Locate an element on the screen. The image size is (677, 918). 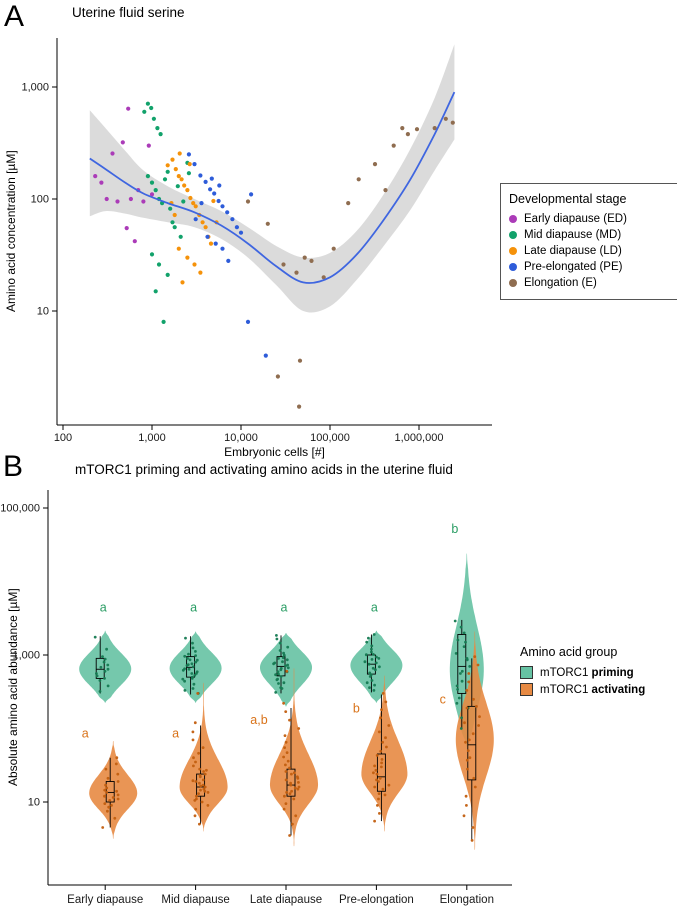
legend-item-label: Late diapause (LD) is located at coordinates (573, 251).